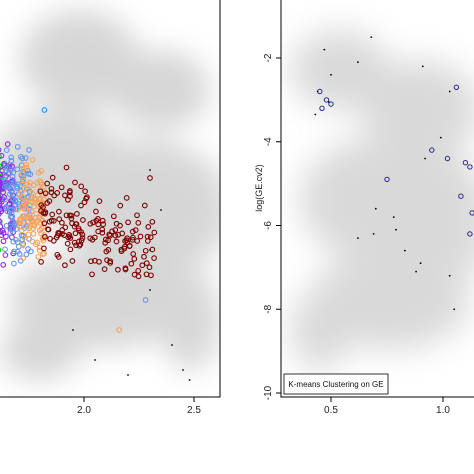 The height and width of the screenshot is (474, 474). What do you see at coordinates (259, 188) in the screenshot?
I see `right-y-axis-title: log(GE.cv2)` at bounding box center [259, 188].